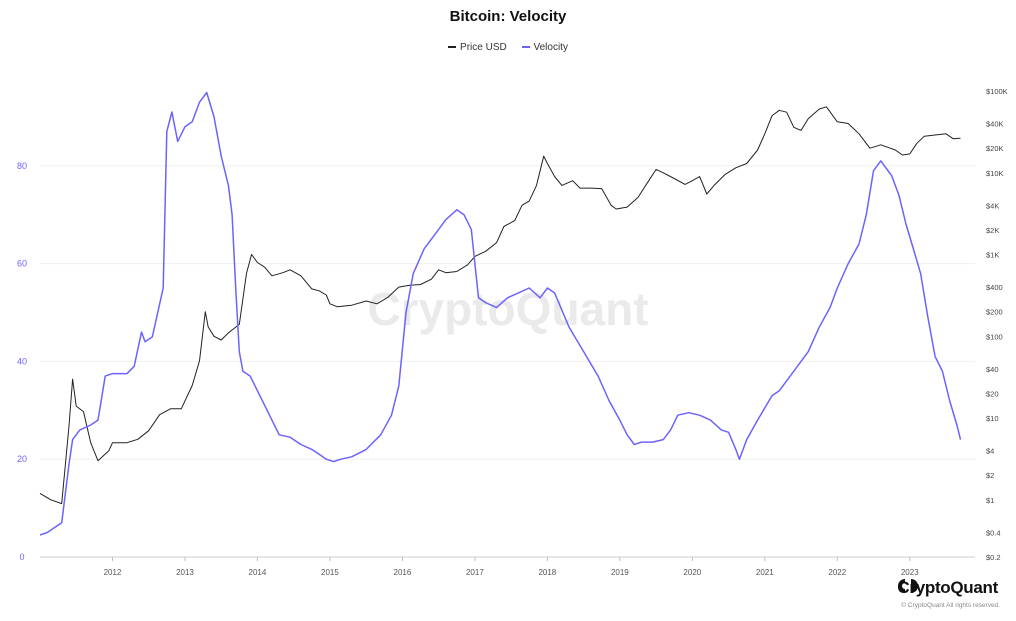 This screenshot has height=621, width=1016. I want to click on x-axis-tick-label: 2018, so click(547, 572).